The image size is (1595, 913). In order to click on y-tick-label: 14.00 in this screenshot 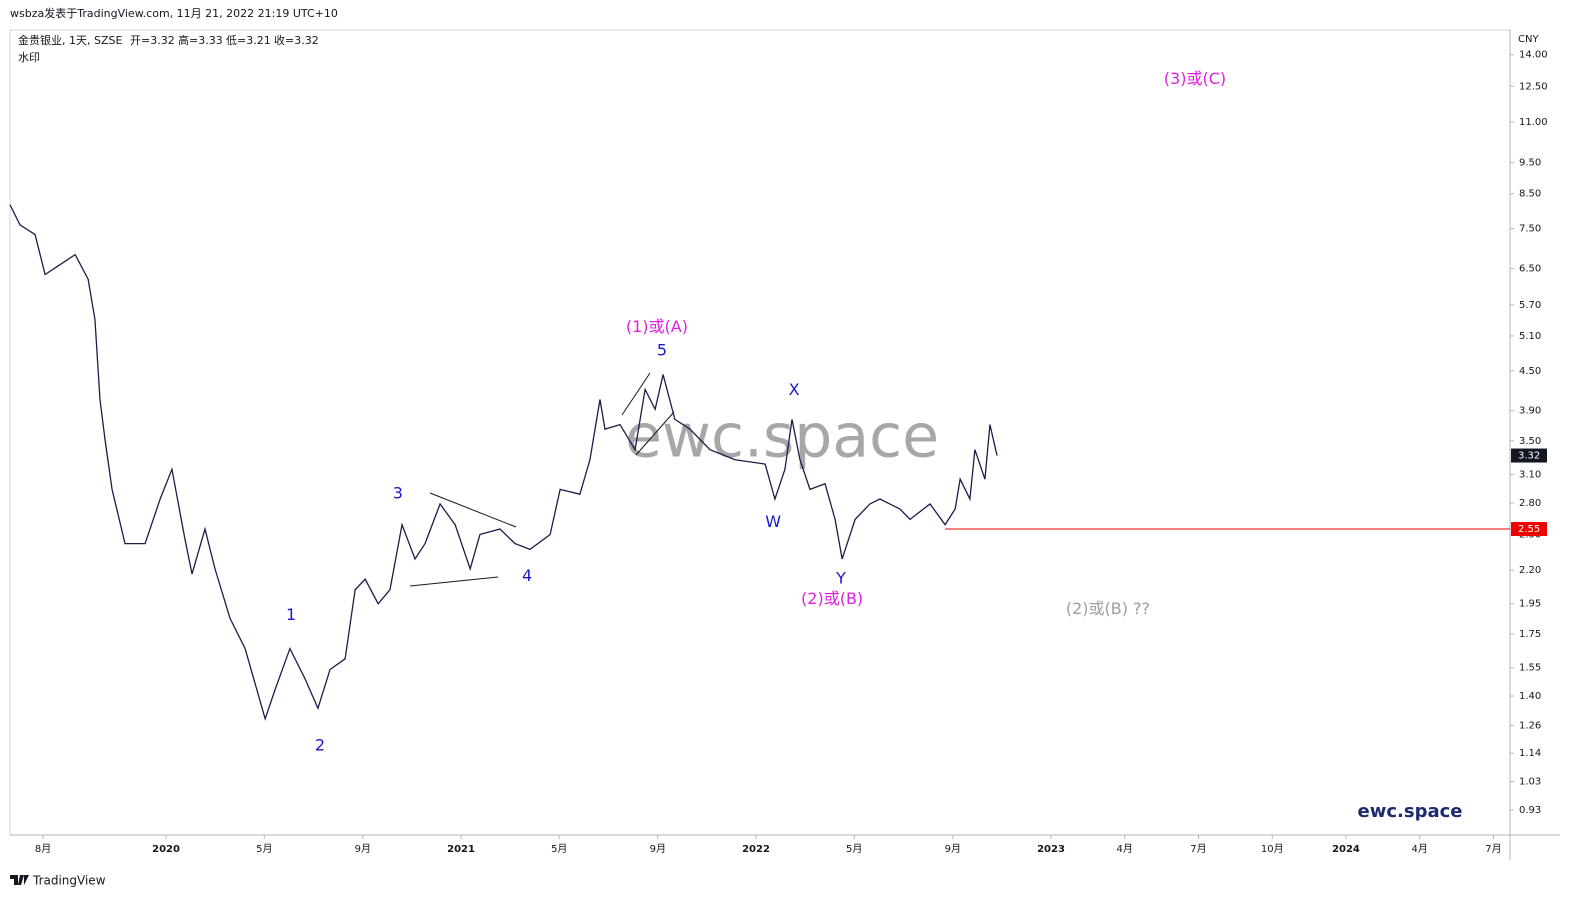, I will do `click(1533, 55)`.